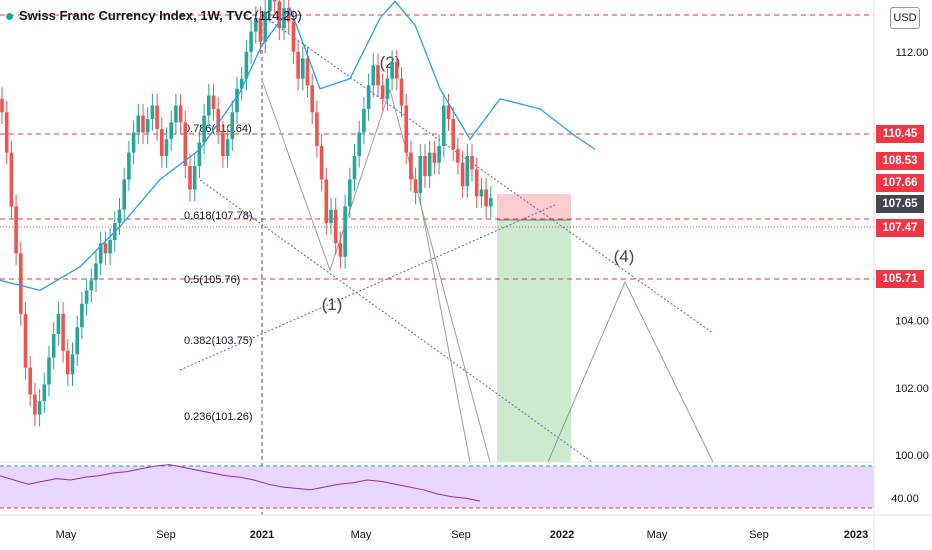 Image resolution: width=932 pixels, height=550 pixels. What do you see at coordinates (900, 134) in the screenshot?
I see `price-tag: 110.45` at bounding box center [900, 134].